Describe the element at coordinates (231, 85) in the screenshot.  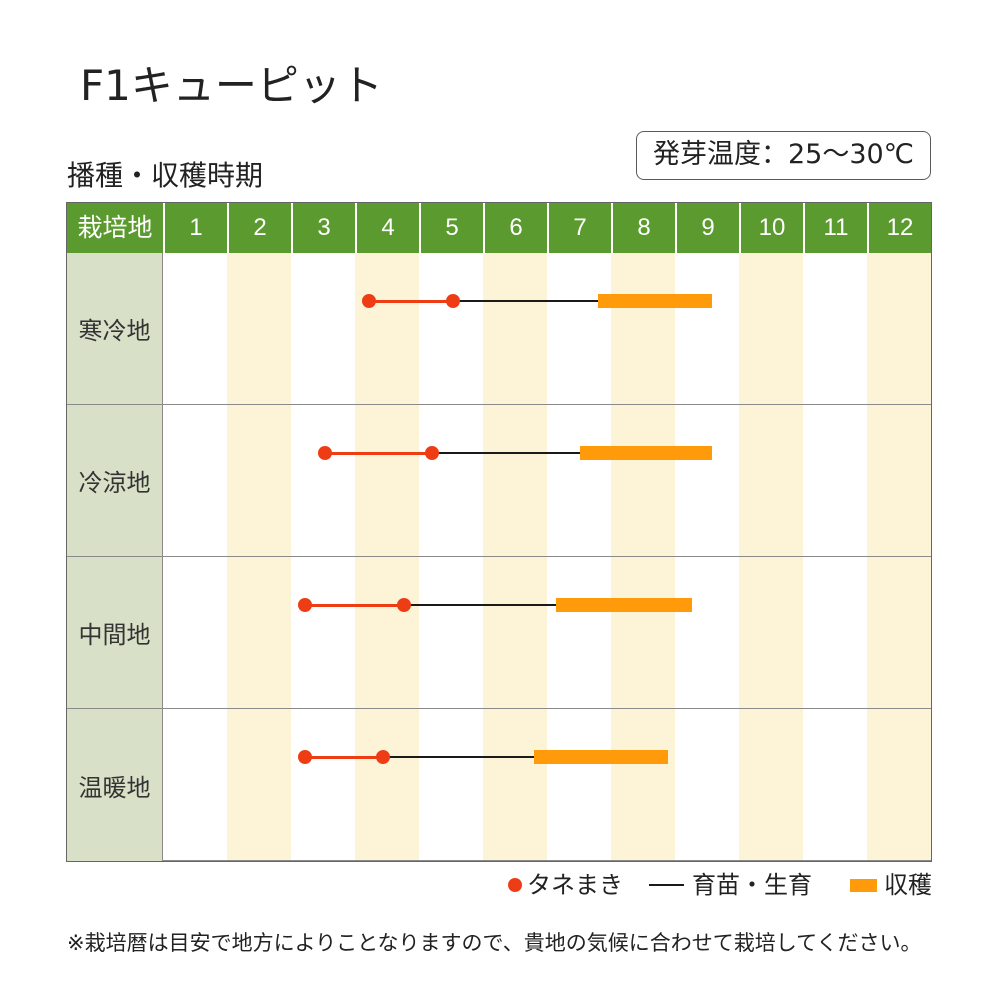
I see `product-title: F1キューピット` at that location.